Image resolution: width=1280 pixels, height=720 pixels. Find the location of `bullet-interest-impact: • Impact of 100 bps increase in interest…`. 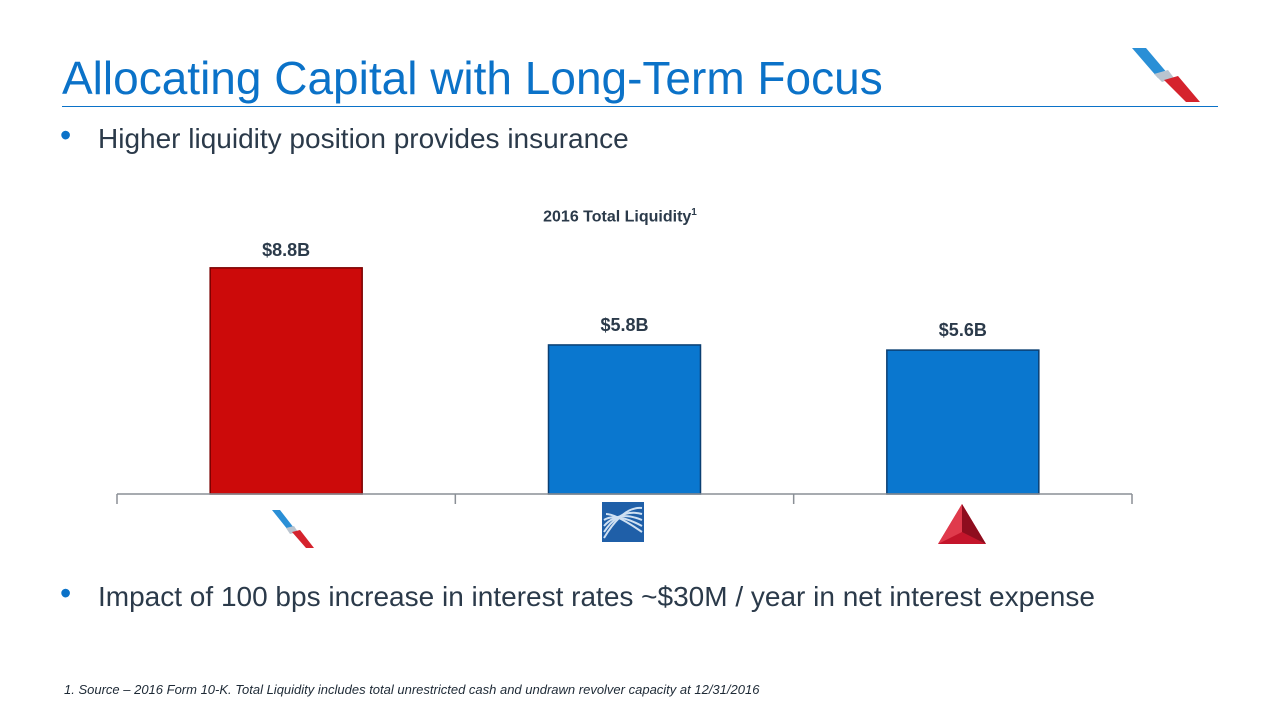

bullet-interest-impact: • Impact of 100 bps increase in interest… is located at coordinates (620, 618).